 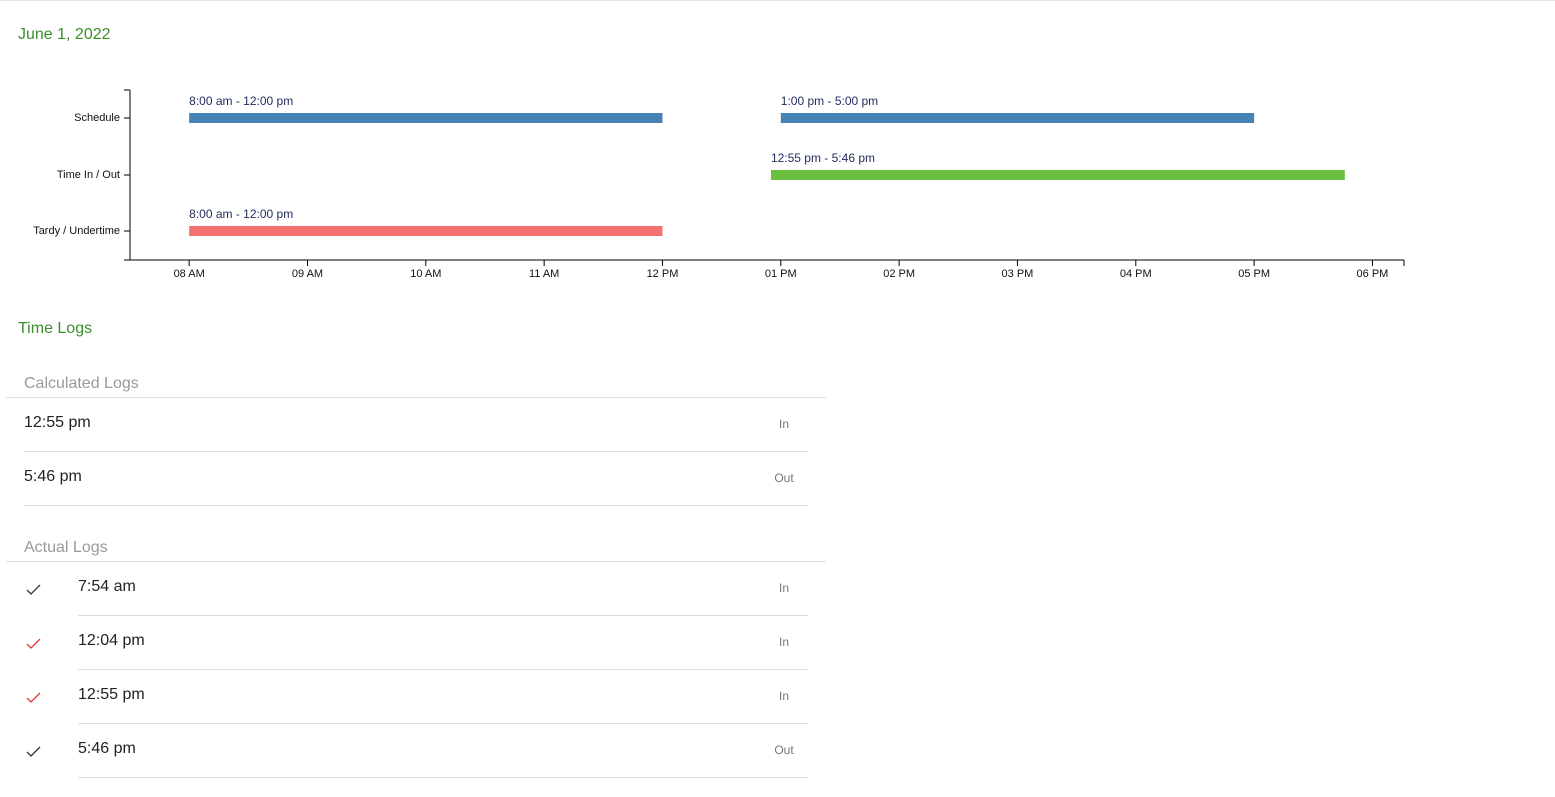 I want to click on x-tick-label: 10 AM, so click(x=425, y=274).